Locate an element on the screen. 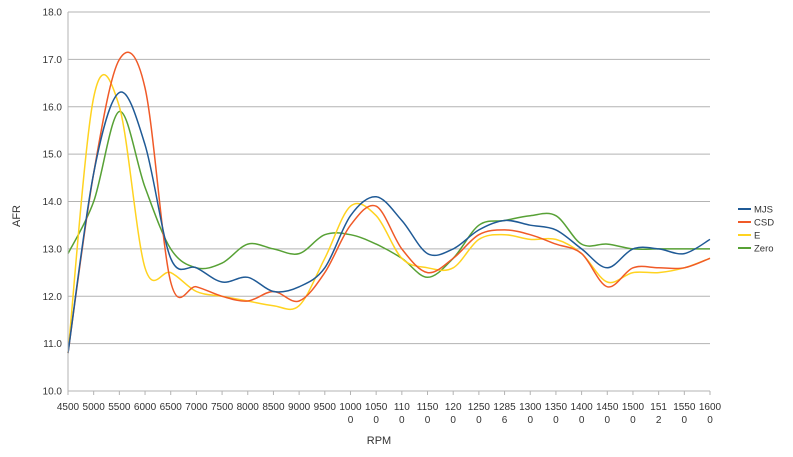 The width and height of the screenshot is (793, 457). x-tick-label: 1350 is located at coordinates (556, 407).